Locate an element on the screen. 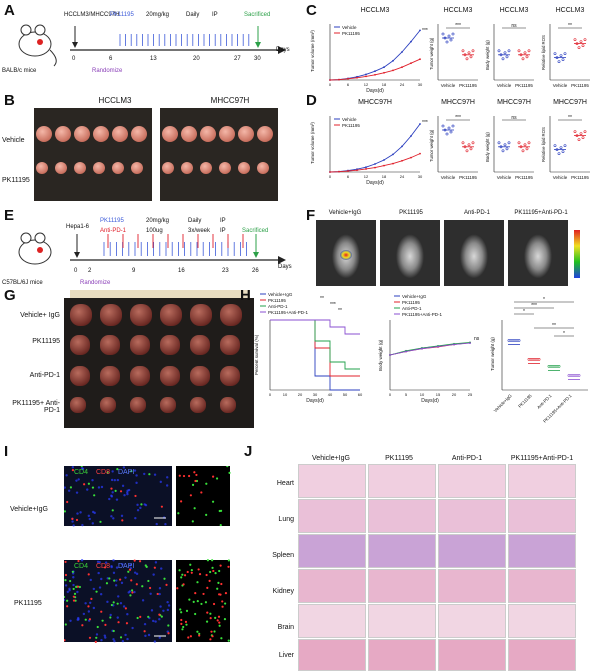 This screenshot has height=671, width=600. sig-mark: ** is located at coordinates (340, 311).